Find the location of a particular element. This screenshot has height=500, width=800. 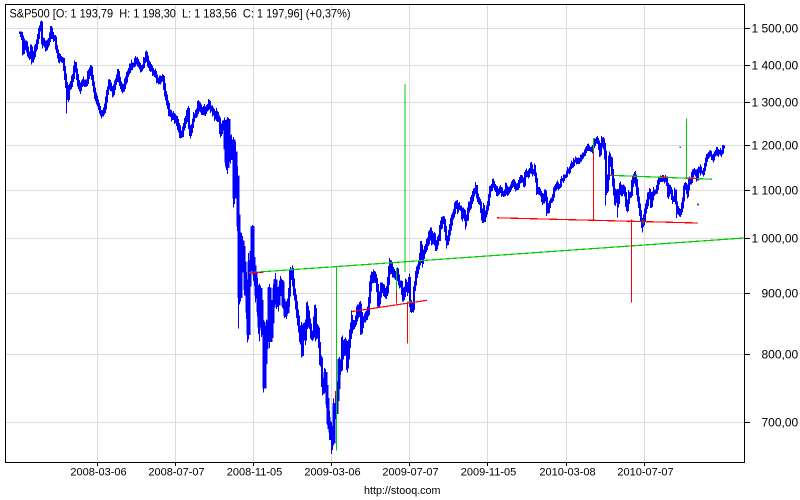

svg-text: 2010-03-08 is located at coordinates (567, 473).